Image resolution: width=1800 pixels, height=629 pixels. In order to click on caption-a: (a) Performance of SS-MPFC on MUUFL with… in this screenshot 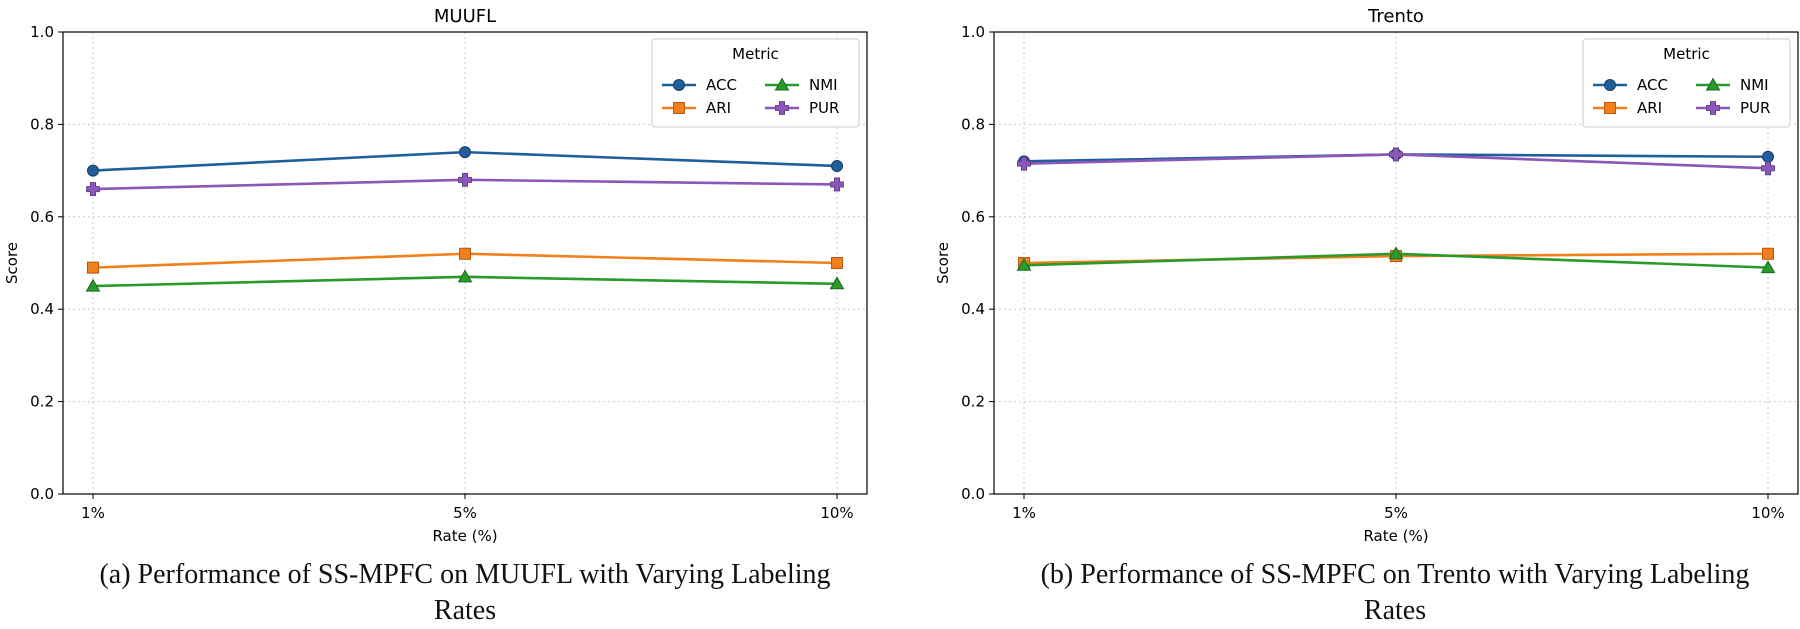, I will do `click(465, 592)`.